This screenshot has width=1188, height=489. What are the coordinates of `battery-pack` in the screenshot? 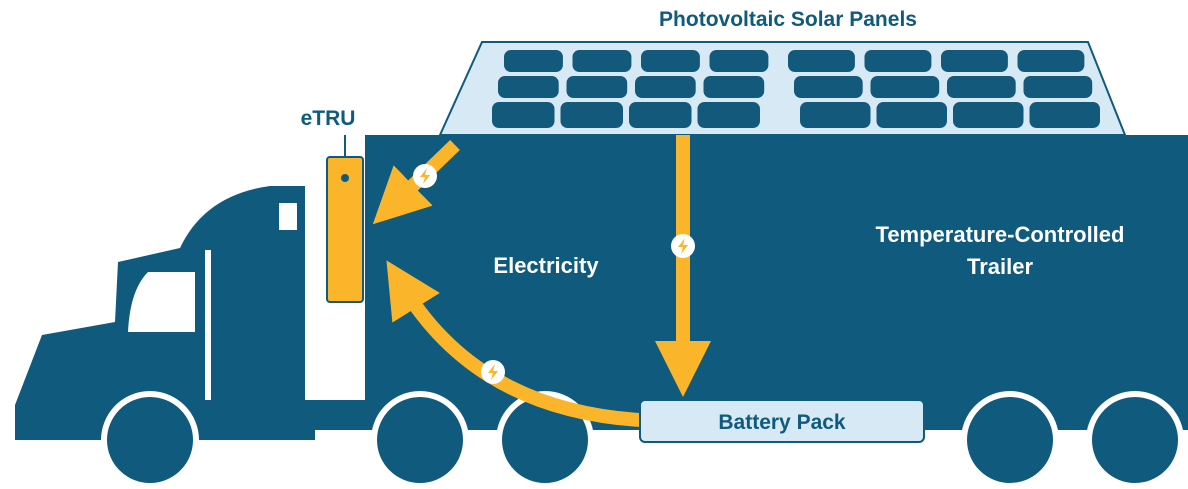 It's located at (782, 421).